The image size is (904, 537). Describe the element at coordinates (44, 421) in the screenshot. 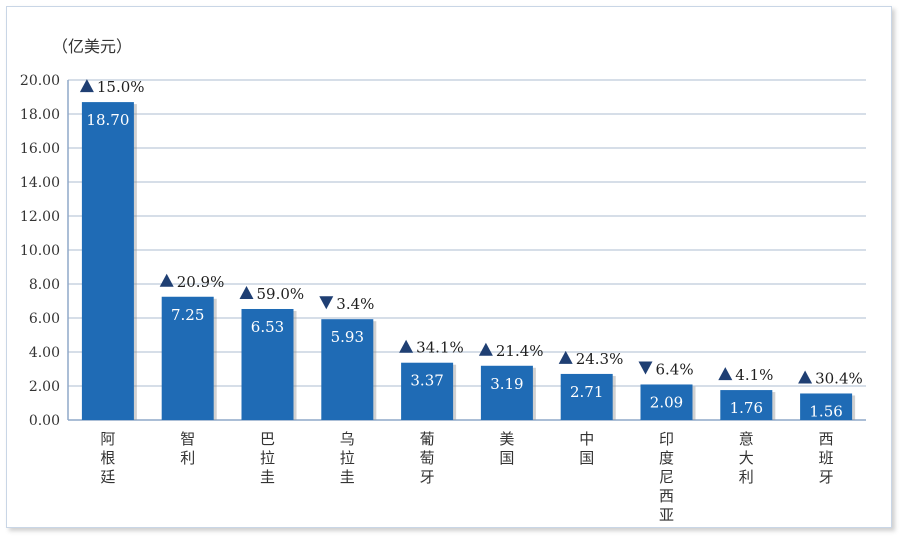

I see `y-tick-label: 0.00` at that location.